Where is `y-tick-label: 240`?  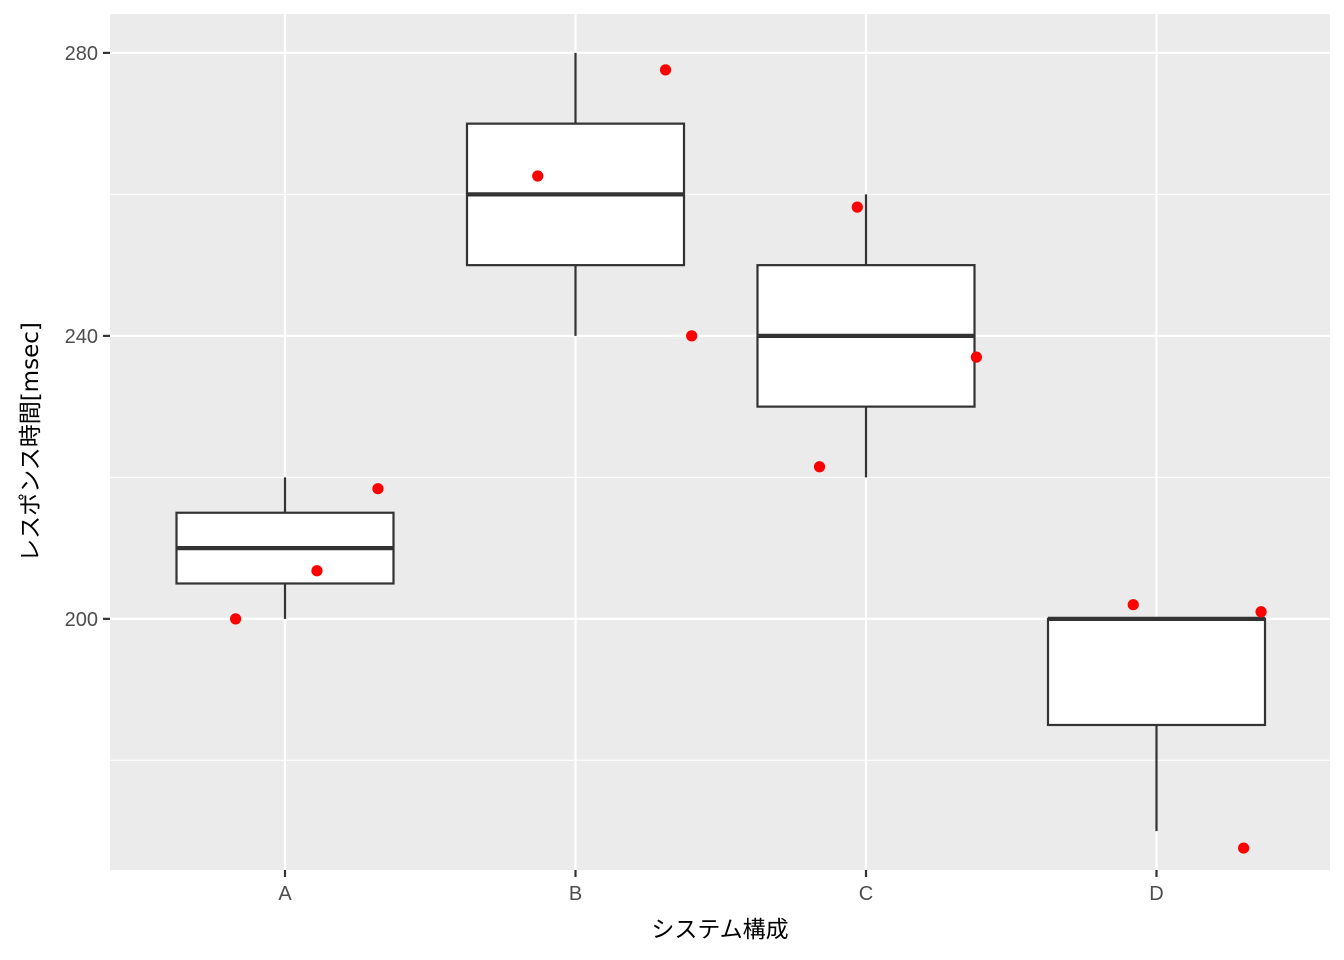 y-tick-label: 240 is located at coordinates (81, 337).